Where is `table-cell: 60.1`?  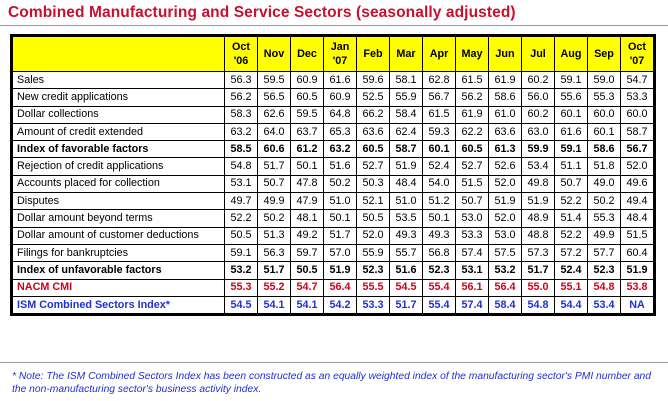 table-cell: 60.1 is located at coordinates (439, 149).